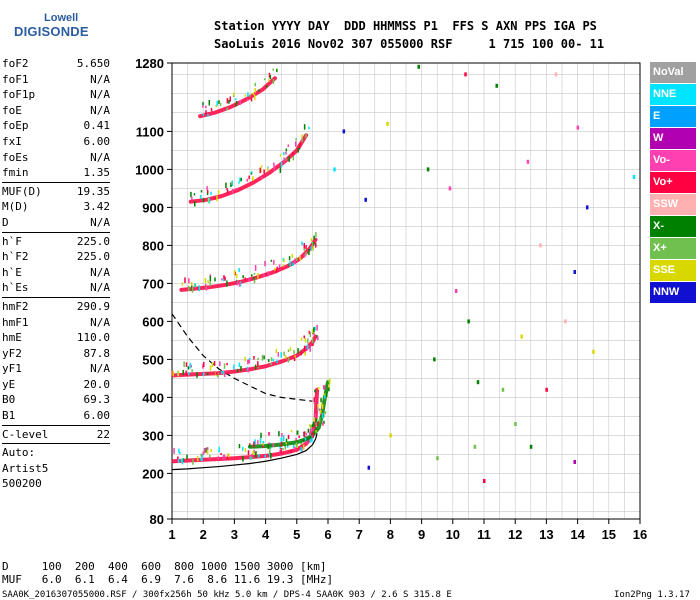 The height and width of the screenshot is (600, 700). I want to click on param-name: hmF1, so click(15, 322).